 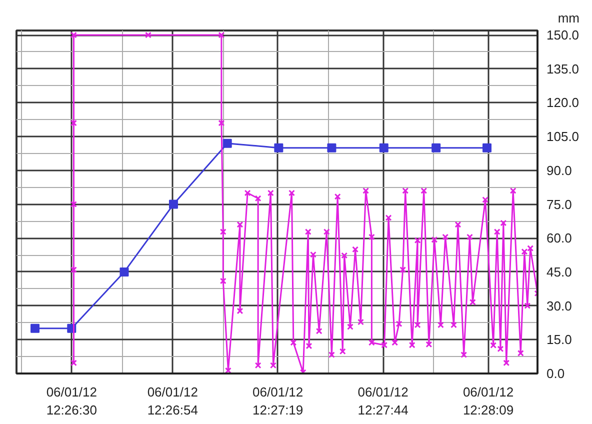 What do you see at coordinates (383, 401) in the screenshot?
I see `x-tick-label: 06/01/12 12:27:44` at bounding box center [383, 401].